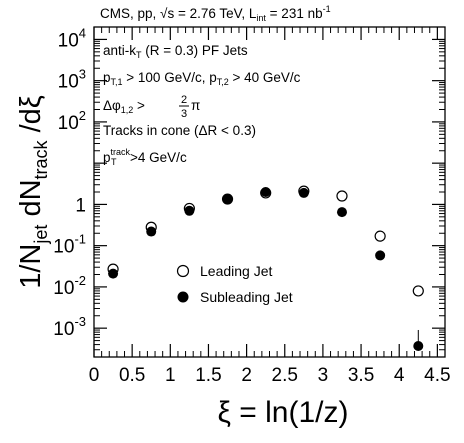 This screenshot has width=464, height=443. What do you see at coordinates (132, 375) in the screenshot?
I see `x-tick-label: 0.5` at bounding box center [132, 375].